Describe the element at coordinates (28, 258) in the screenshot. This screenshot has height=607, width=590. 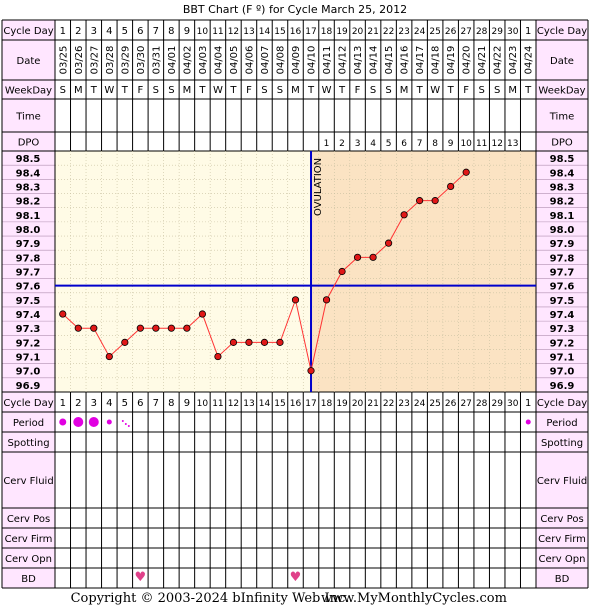
I see `temp-tick-label-left: 97.8` at that location.